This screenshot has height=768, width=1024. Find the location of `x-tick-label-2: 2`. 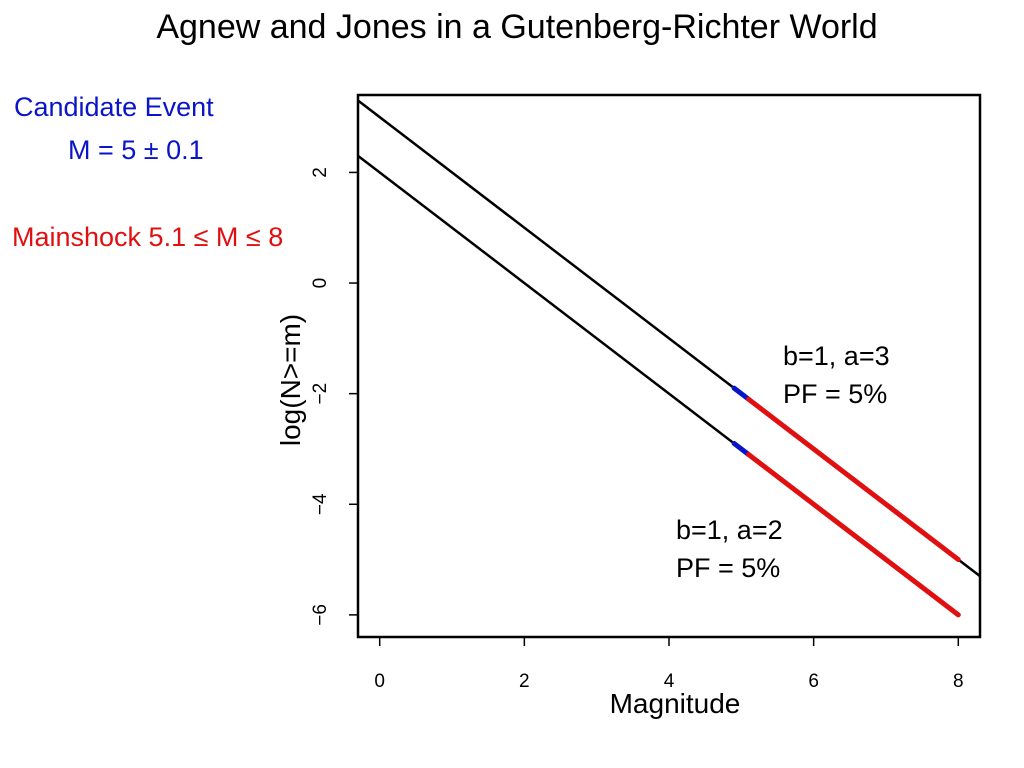

x-tick-label-2: 2 is located at coordinates (524, 681).